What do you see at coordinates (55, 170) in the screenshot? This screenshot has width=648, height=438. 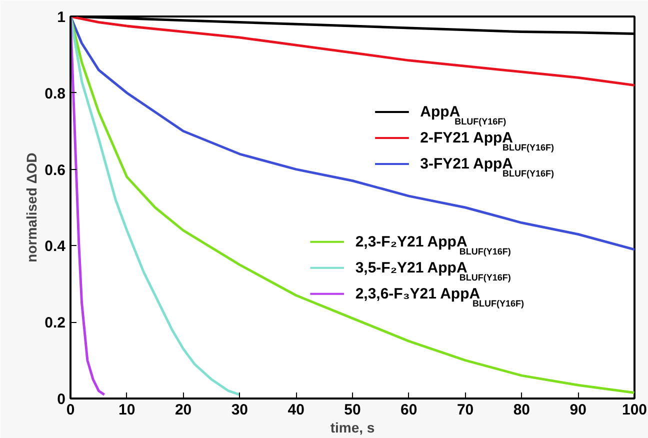 I see `y-tick-label: 0.6` at bounding box center [55, 170].